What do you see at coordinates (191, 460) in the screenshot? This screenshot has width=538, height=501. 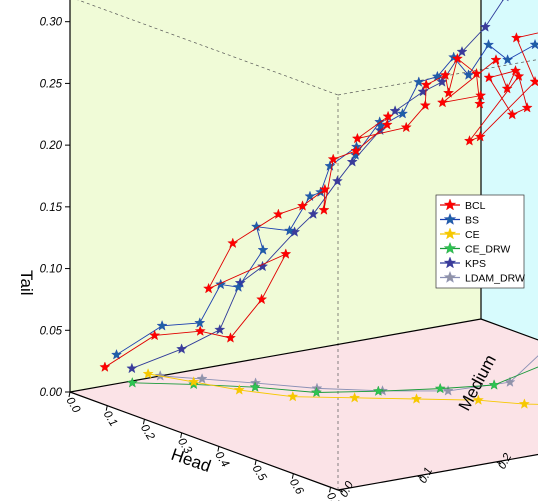 I see `x-axis-title: Head` at bounding box center [191, 460].